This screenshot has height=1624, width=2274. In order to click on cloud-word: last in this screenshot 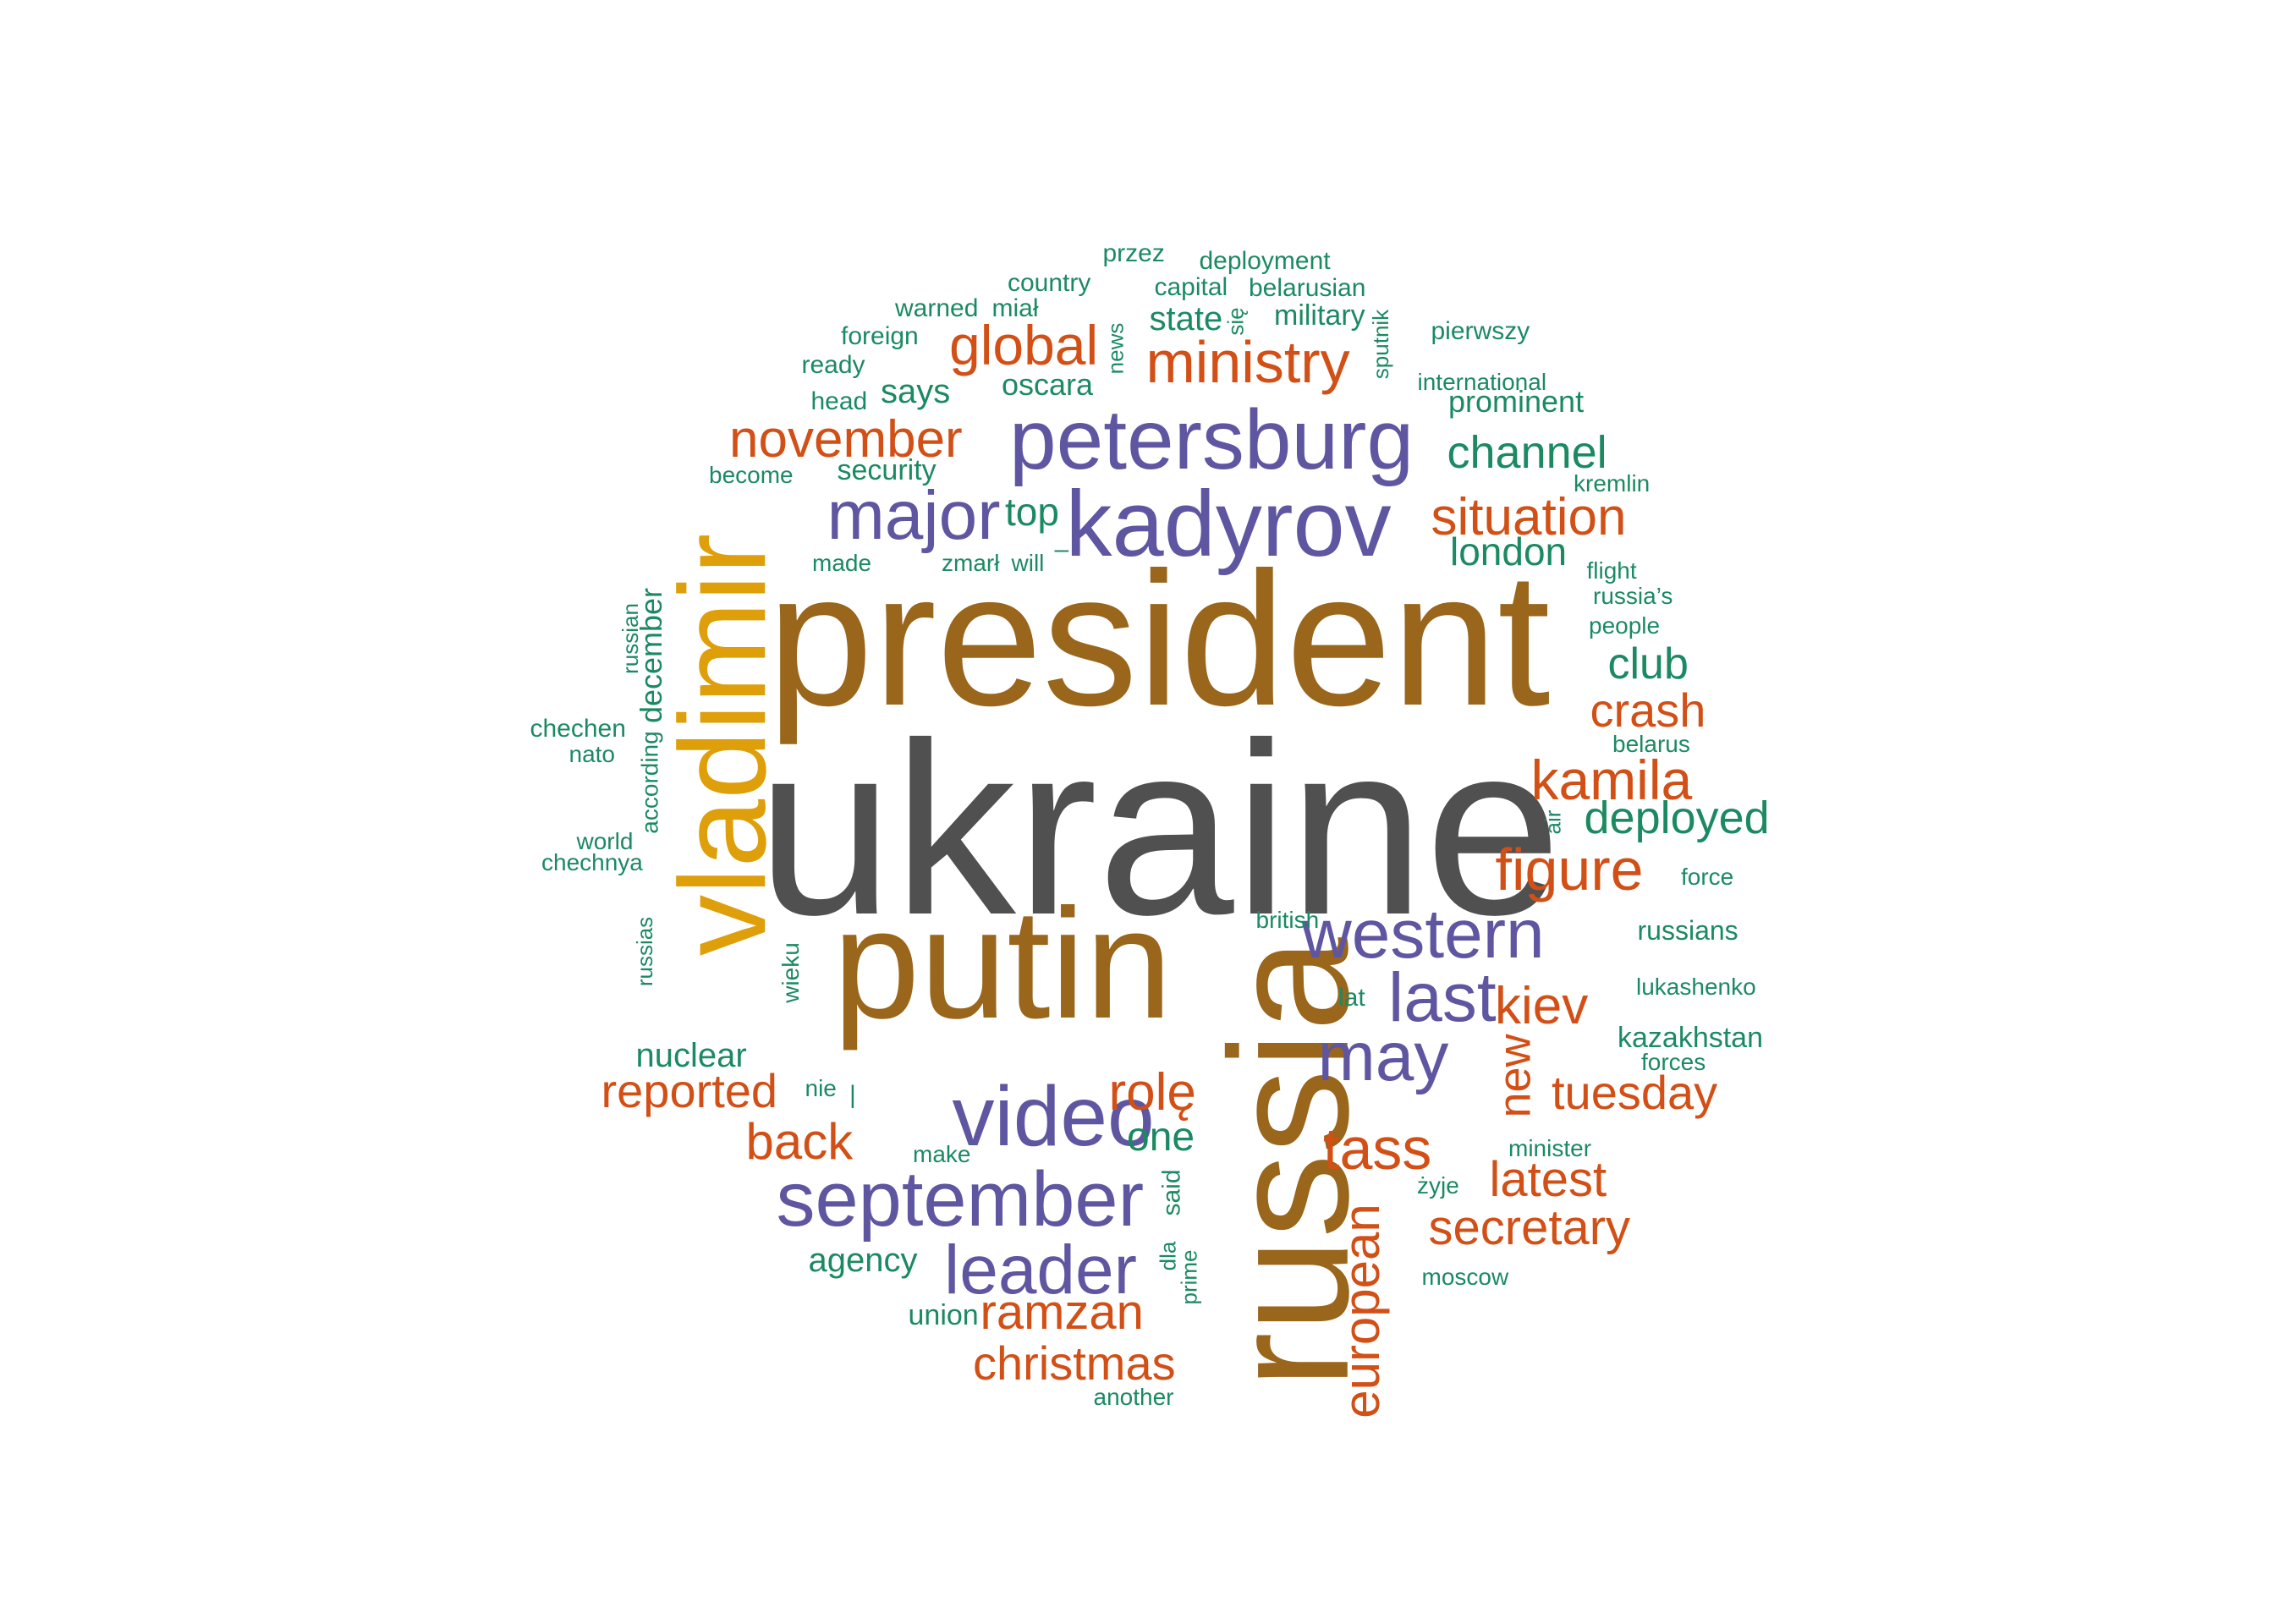, I will do `click(1442, 997)`.